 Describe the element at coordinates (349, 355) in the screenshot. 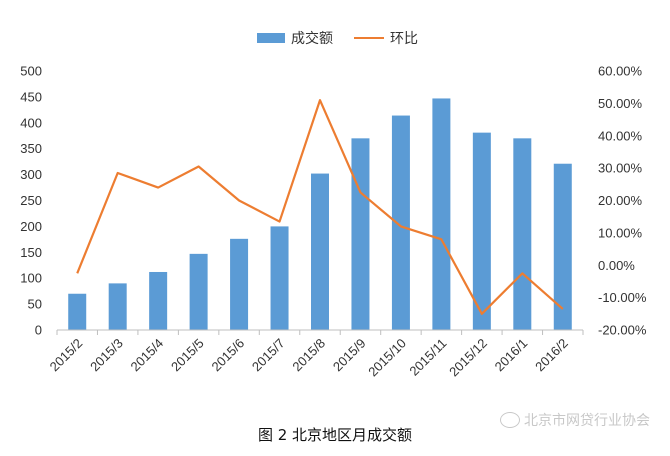

I see `x-tick-label: 2015/9` at that location.